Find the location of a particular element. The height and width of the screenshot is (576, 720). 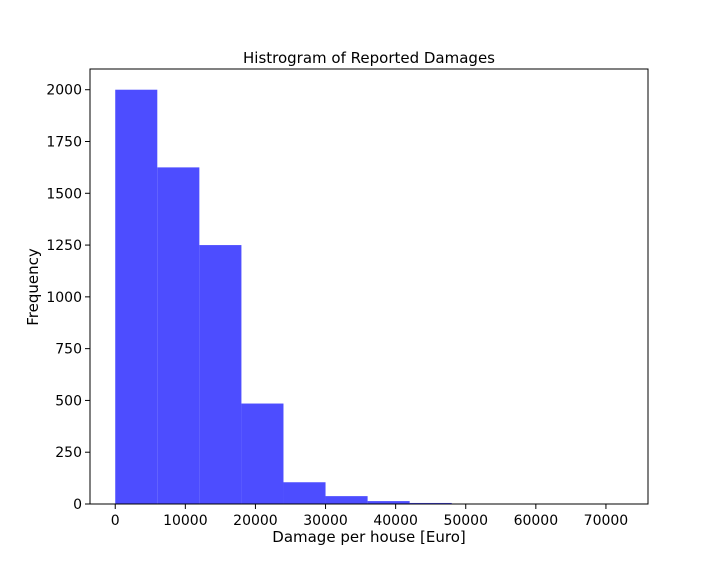

y-axis-ticks: 0 250 500 750 1000 1250 1500 1750 2000 is located at coordinates (68, 298).